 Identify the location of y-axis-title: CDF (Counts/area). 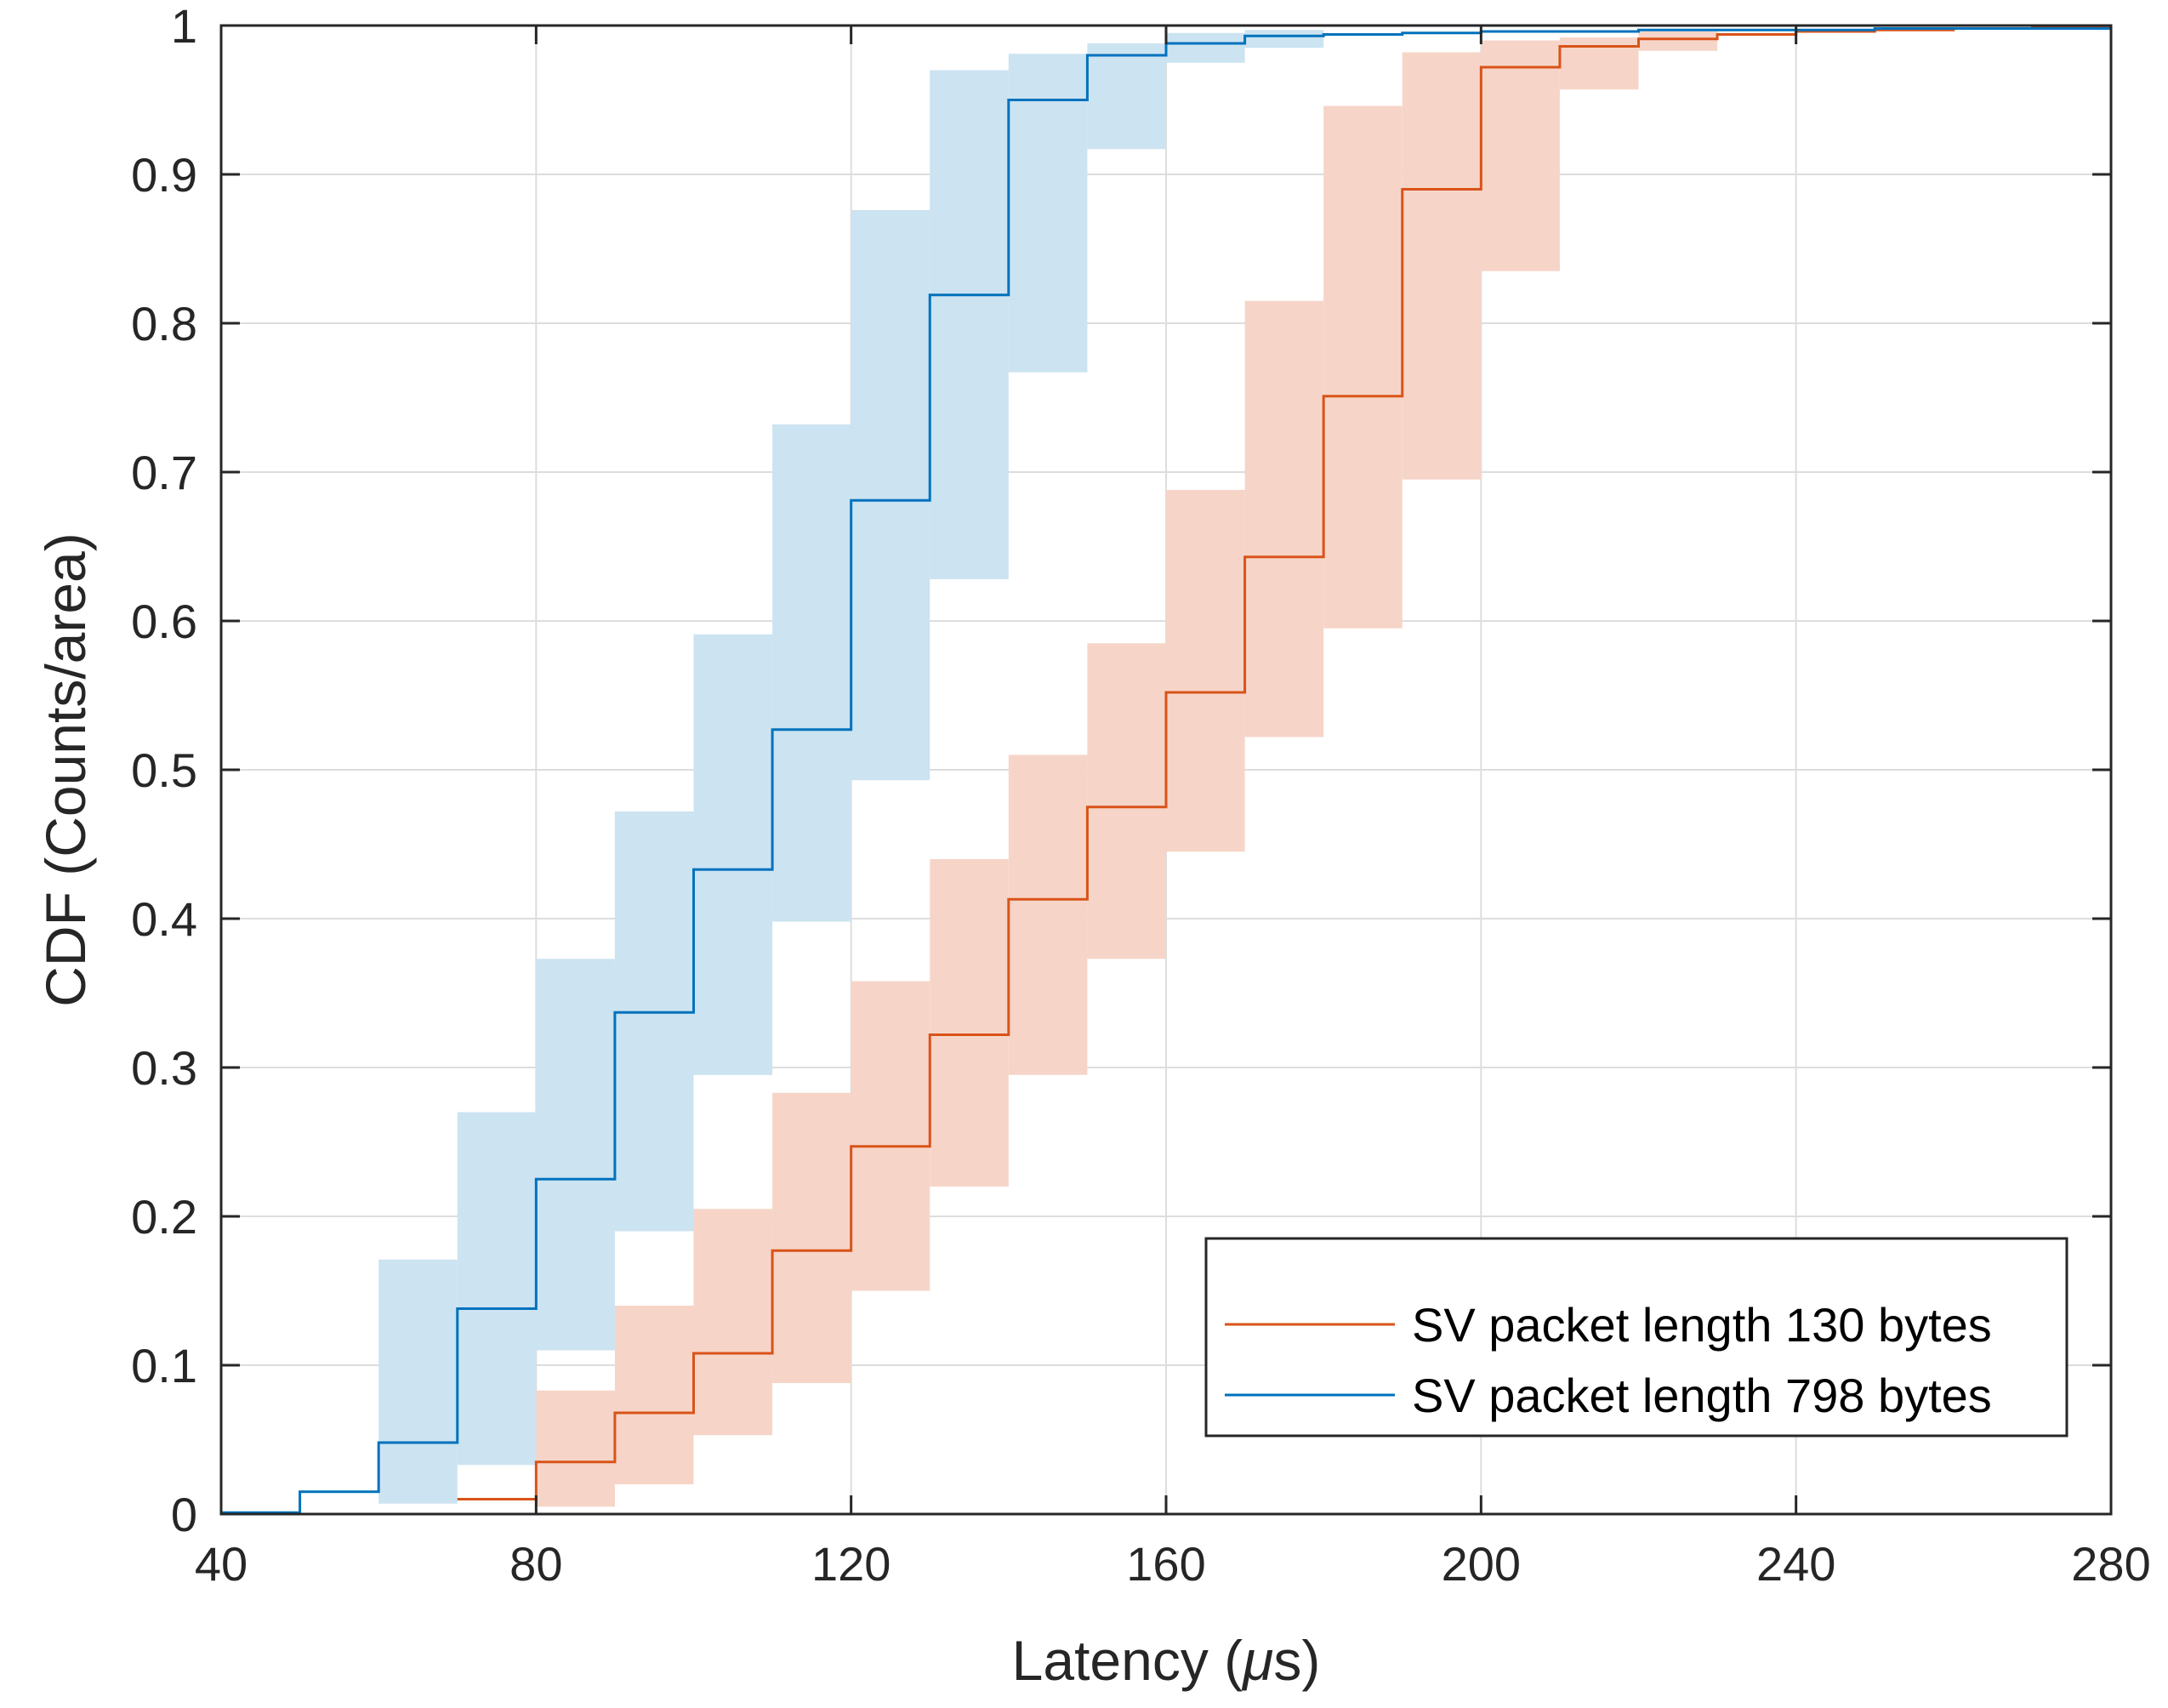
(65, 769).